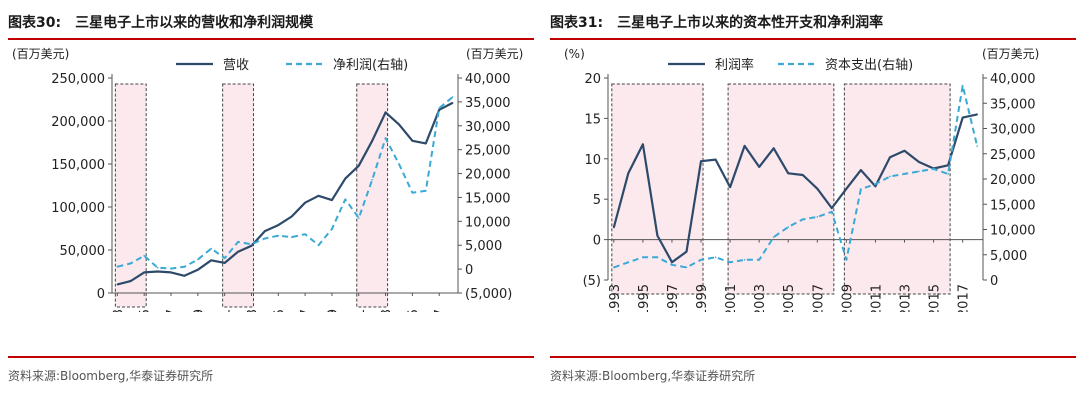  I want to click on chart-title: 图表31: 三星电子上市以来的资本性开支和净利润率, so click(716, 22).